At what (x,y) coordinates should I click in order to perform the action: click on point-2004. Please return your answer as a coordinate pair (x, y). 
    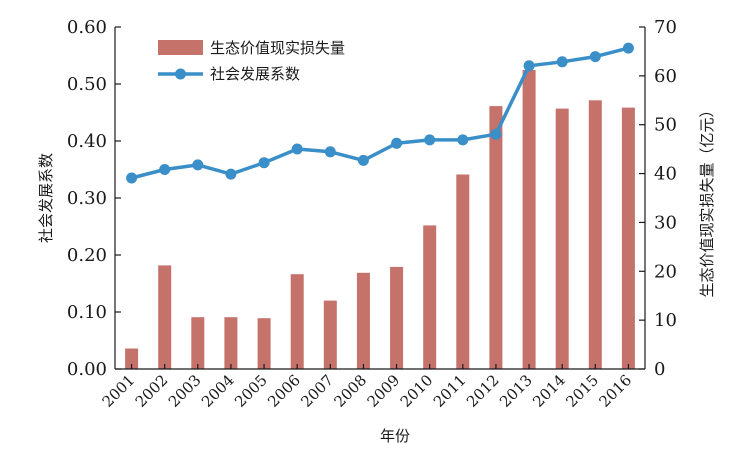
    Looking at the image, I should click on (231, 174).